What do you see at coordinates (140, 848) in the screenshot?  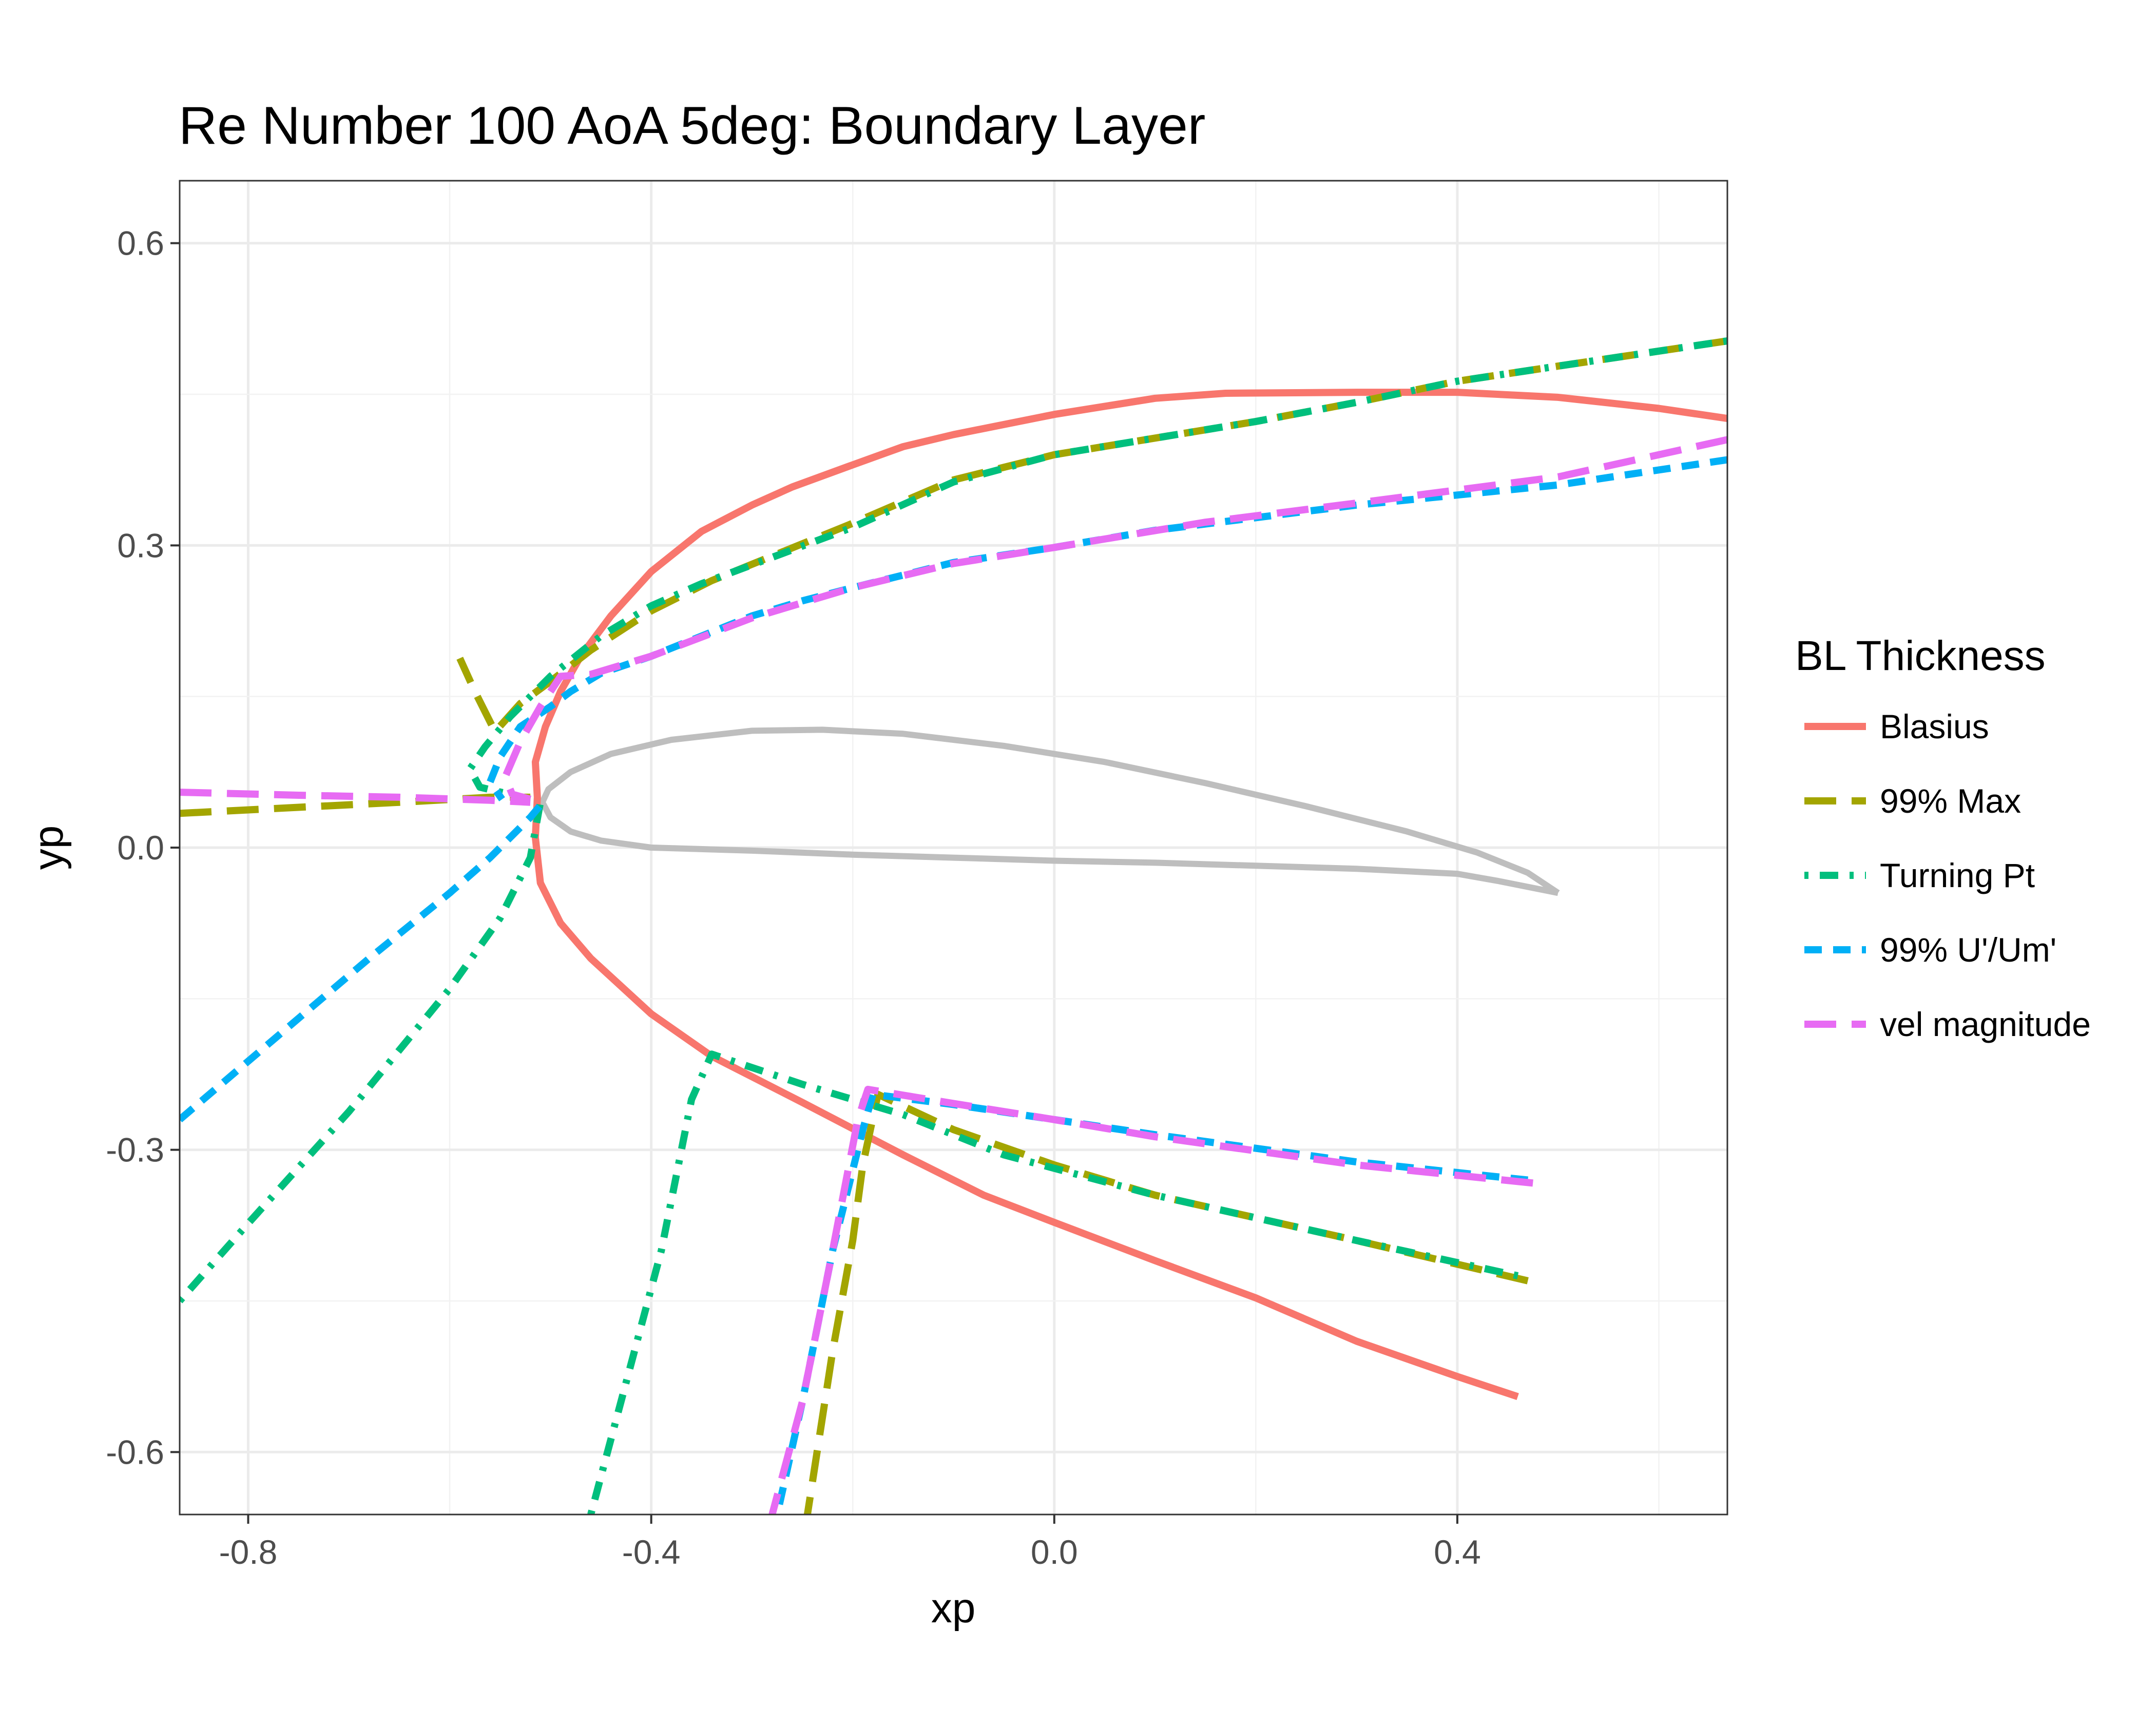 I see `y-tick-label: 0.0` at bounding box center [140, 848].